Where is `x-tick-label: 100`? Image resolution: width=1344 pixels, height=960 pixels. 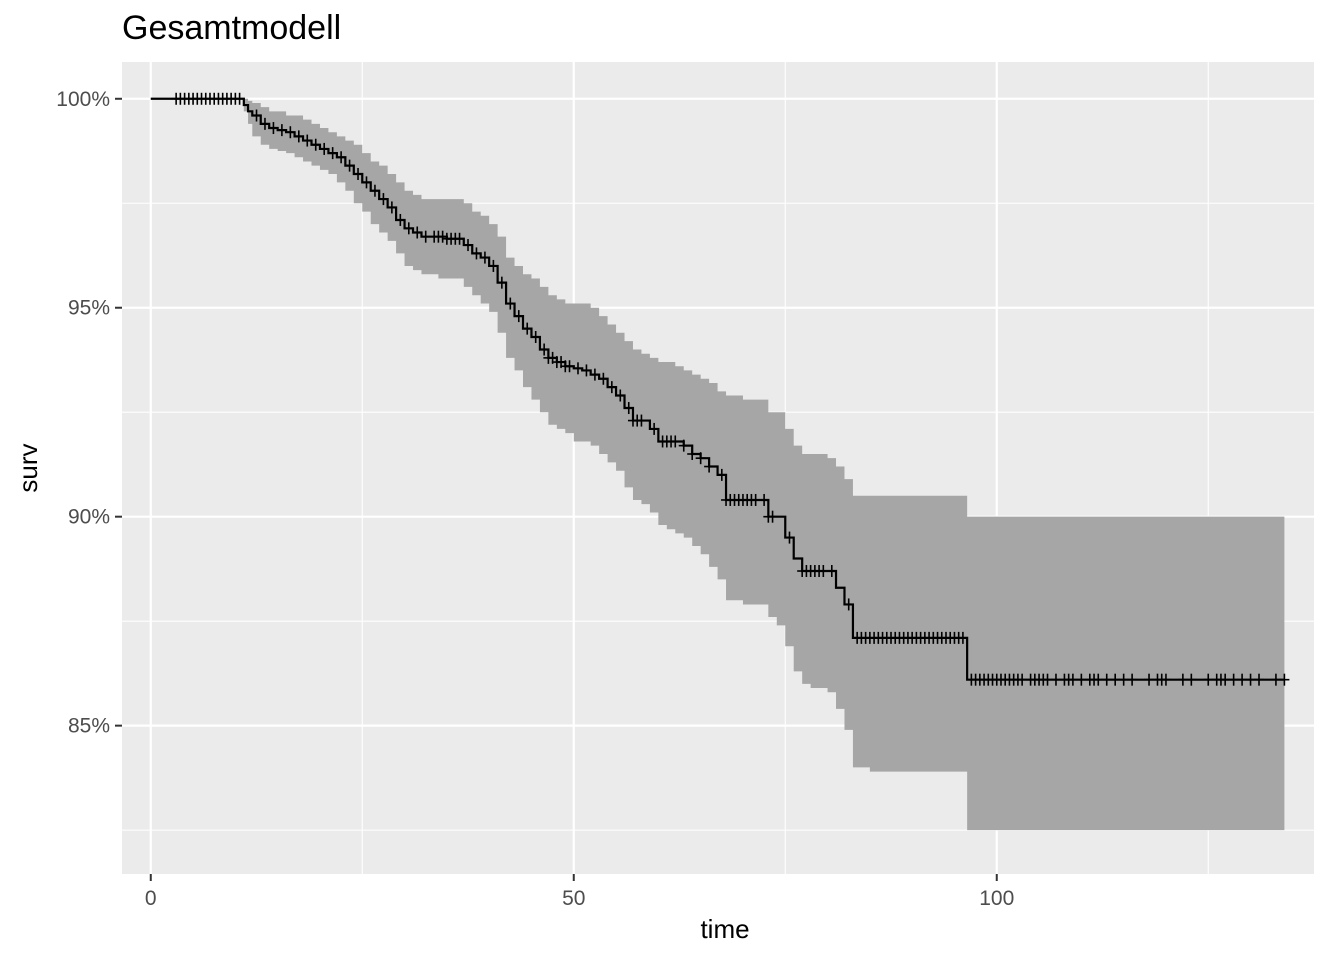
x-tick-label: 100 is located at coordinates (996, 898).